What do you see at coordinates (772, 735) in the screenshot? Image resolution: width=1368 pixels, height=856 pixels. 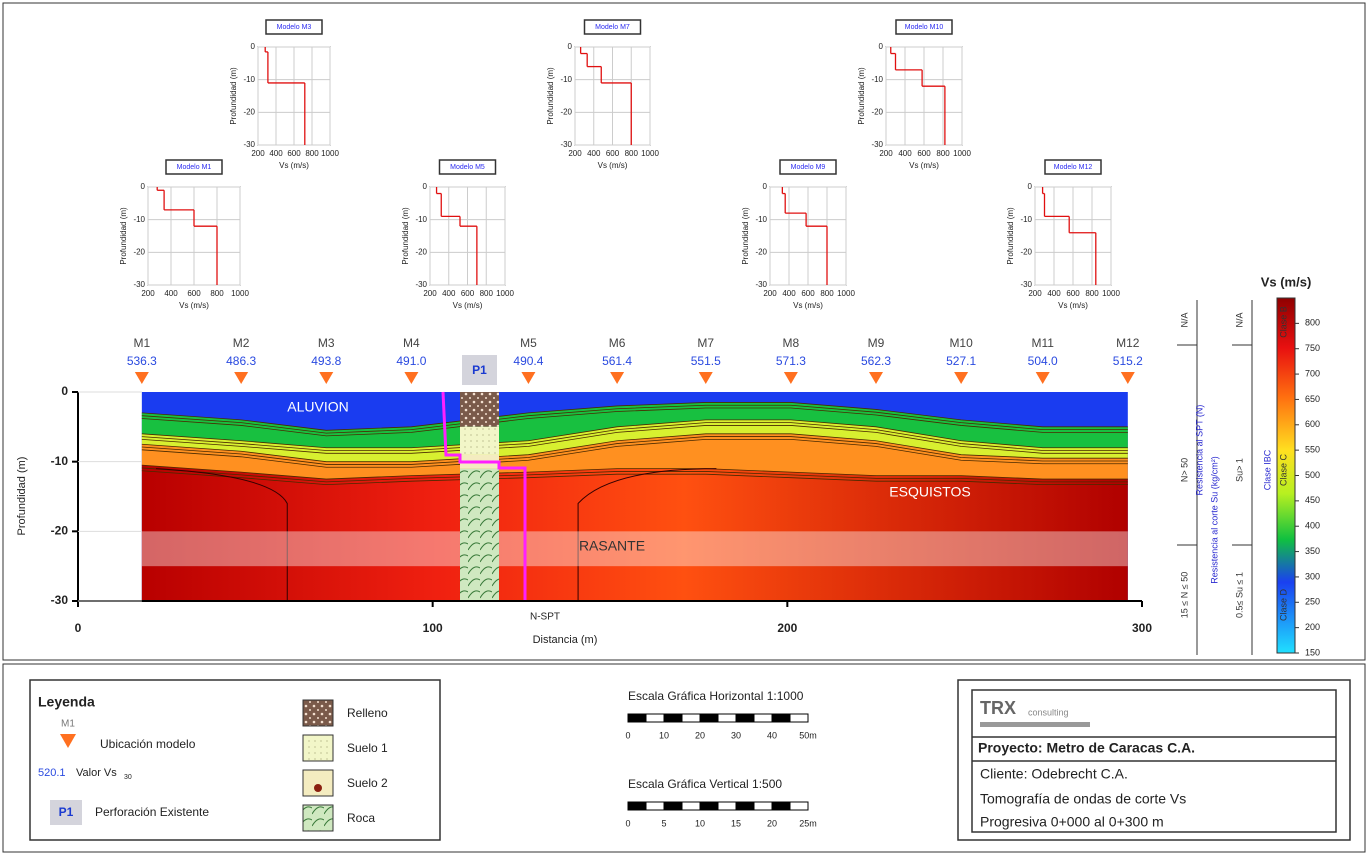 I see `scale-tick-label: 40` at bounding box center [772, 735].